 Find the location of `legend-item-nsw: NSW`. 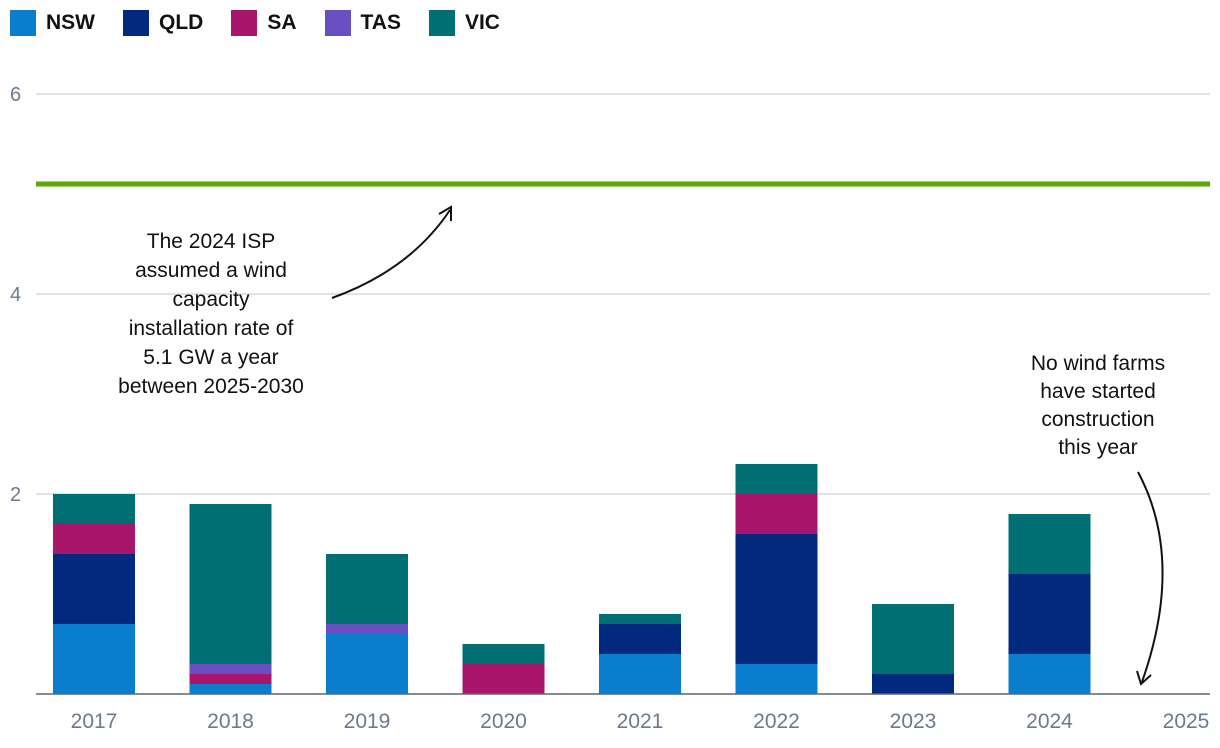

legend-item-nsw: NSW is located at coordinates (52, 23).